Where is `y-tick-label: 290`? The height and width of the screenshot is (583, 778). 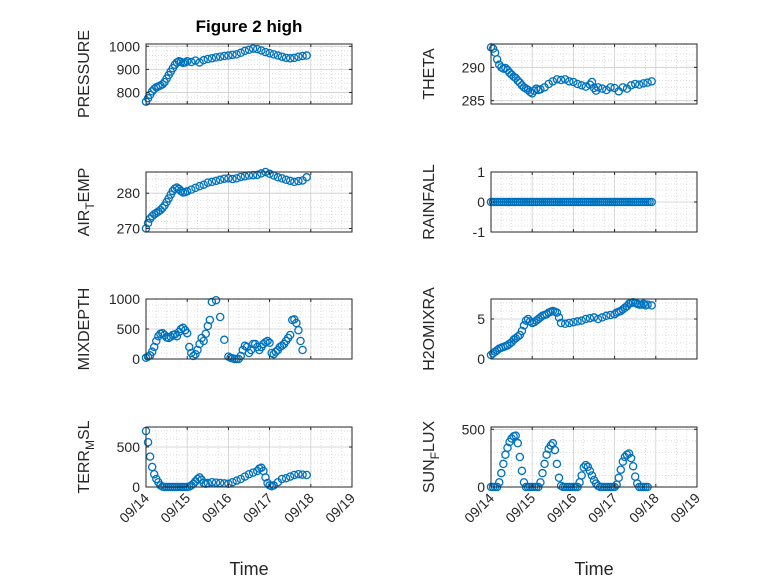
y-tick-label: 290 is located at coordinates (474, 67).